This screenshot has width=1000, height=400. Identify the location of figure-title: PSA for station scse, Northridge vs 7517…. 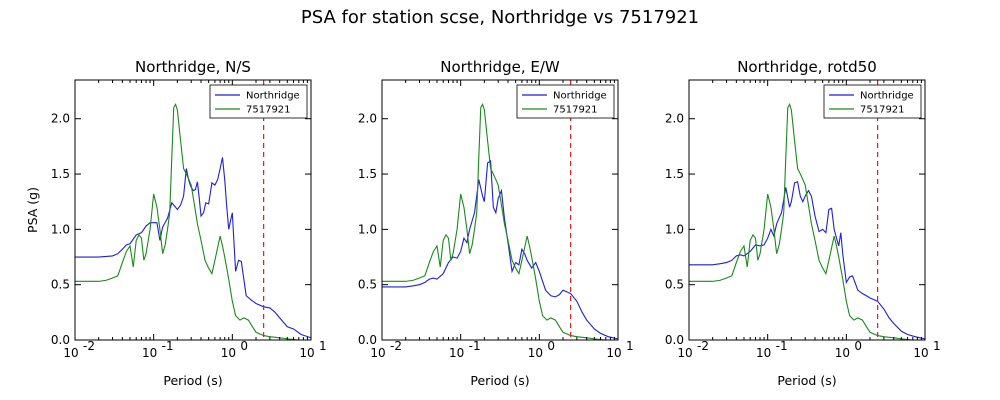
(500, 17).